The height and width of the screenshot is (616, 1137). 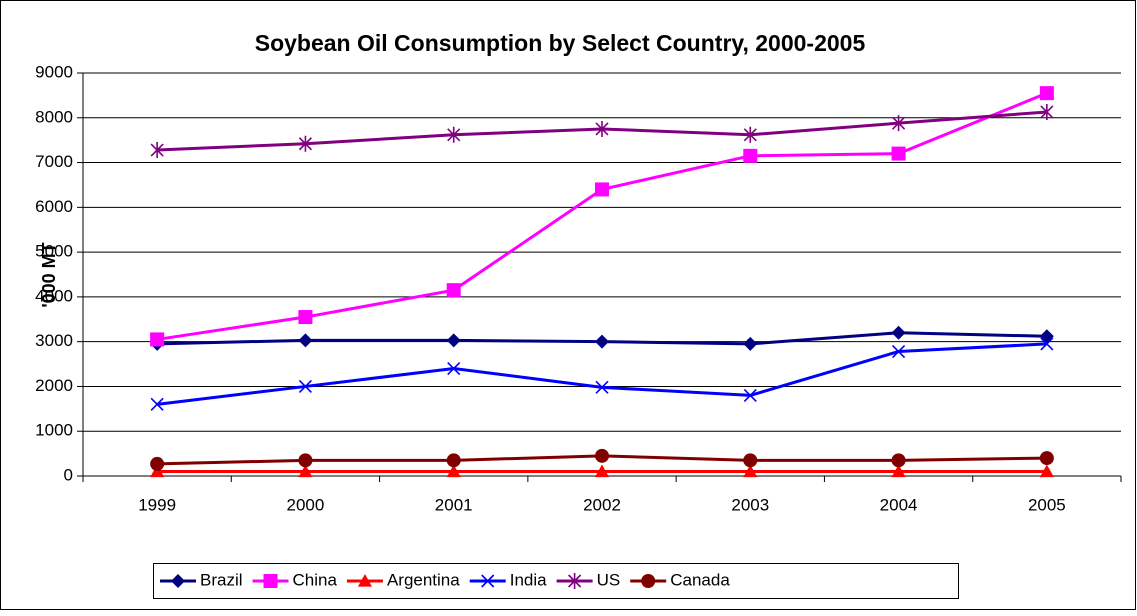 What do you see at coordinates (306, 504) in the screenshot?
I see `x-tick-label: 2000` at bounding box center [306, 504].